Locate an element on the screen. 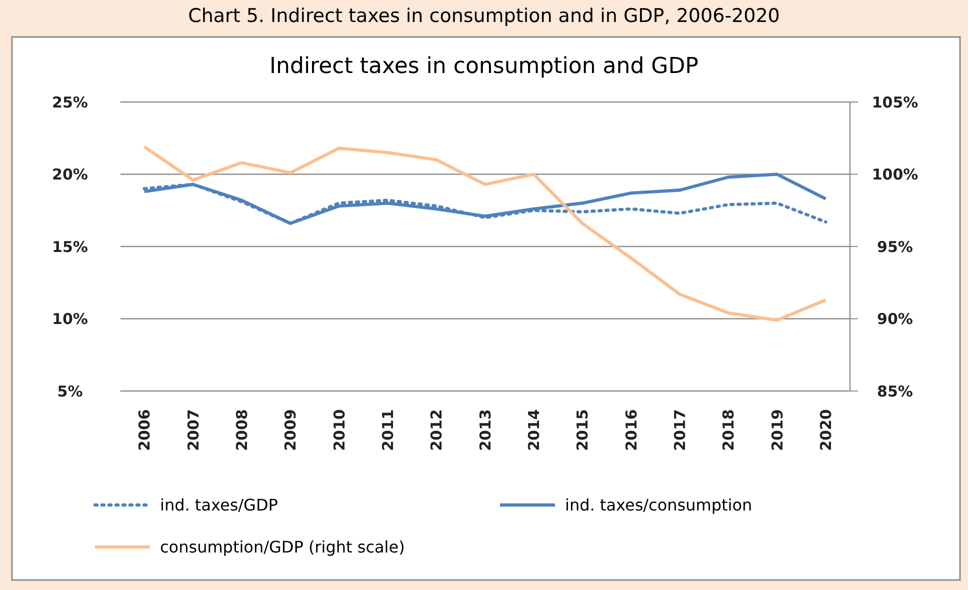 This screenshot has height=590, width=968. legend-label: consumption/GDP (right scale) is located at coordinates (282, 547).